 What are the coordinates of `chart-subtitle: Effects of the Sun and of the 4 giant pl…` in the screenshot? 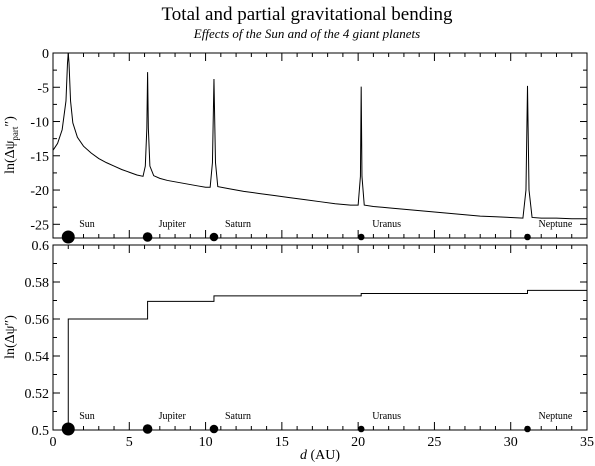 It's located at (306, 33).